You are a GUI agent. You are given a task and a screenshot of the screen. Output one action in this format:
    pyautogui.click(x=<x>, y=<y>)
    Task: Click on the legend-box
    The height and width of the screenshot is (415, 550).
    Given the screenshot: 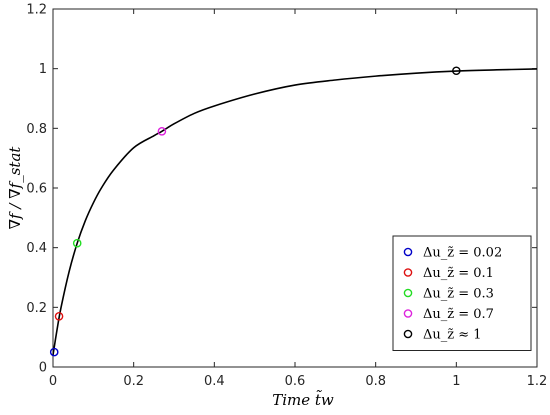 What is the action you would take?
    pyautogui.click(x=462, y=293)
    